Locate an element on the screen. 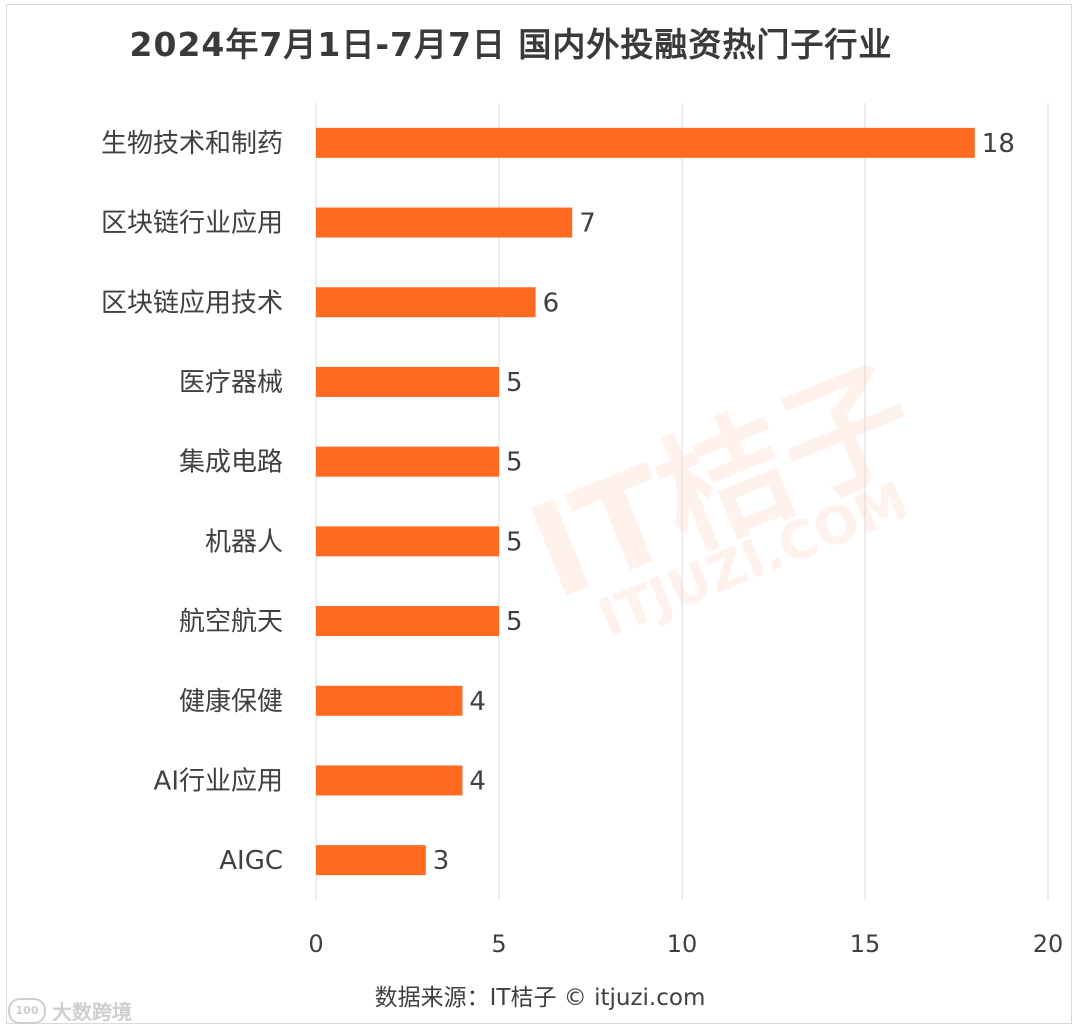  category-label: AI行业应用 is located at coordinates (218, 781).